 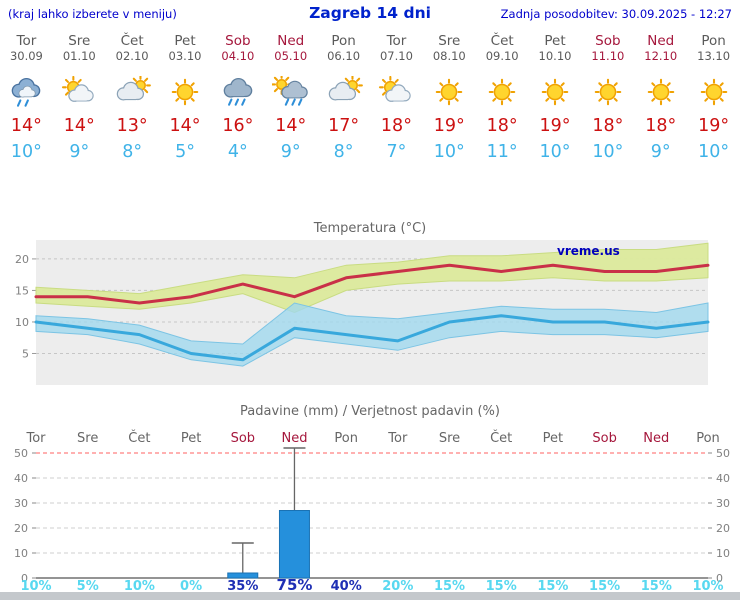 I want to click on precip-bar, so click(x=294, y=544).